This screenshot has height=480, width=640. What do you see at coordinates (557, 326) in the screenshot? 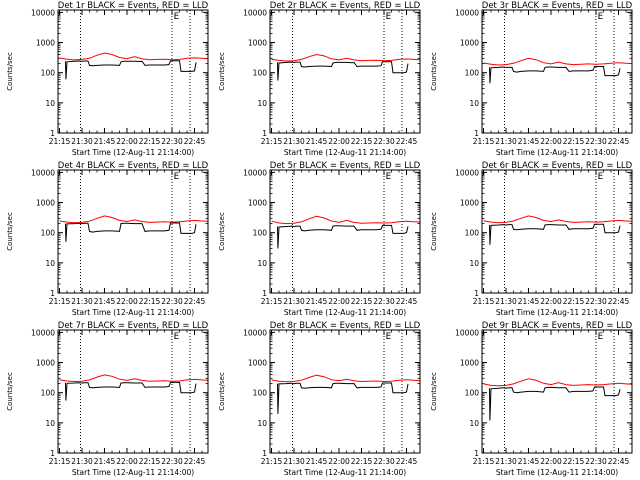
I see `panel-title: Det 9r BLACK = Events, RED = LLD` at bounding box center [557, 326].